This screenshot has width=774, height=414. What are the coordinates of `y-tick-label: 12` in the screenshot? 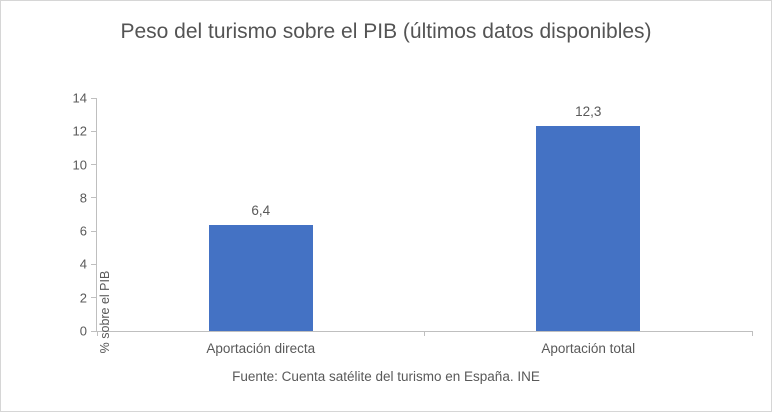 It's located at (79, 131).